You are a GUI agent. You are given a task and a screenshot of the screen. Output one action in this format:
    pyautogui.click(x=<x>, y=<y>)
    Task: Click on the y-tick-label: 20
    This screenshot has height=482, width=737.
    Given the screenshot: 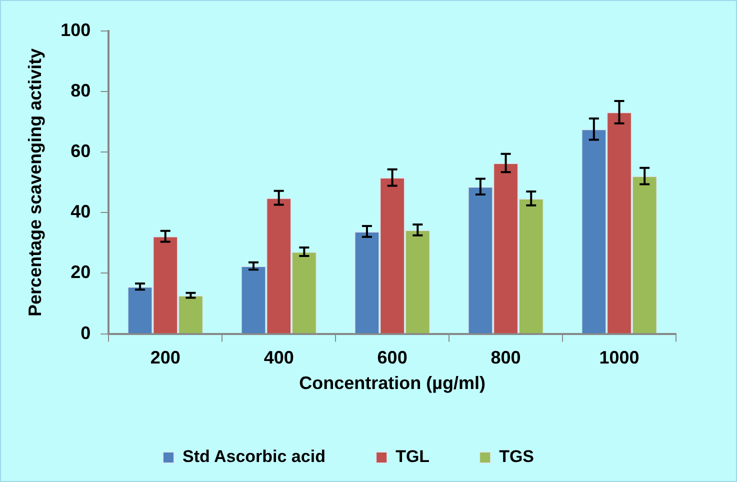 What is the action you would take?
    pyautogui.click(x=80, y=272)
    